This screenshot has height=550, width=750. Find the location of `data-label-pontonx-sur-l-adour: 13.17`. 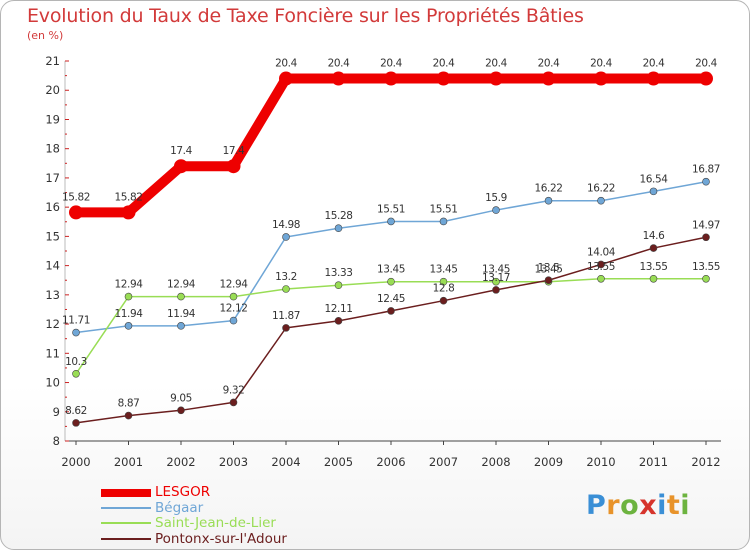

data-label-pontonx-sur-l-adour: 13.17 is located at coordinates (496, 278).